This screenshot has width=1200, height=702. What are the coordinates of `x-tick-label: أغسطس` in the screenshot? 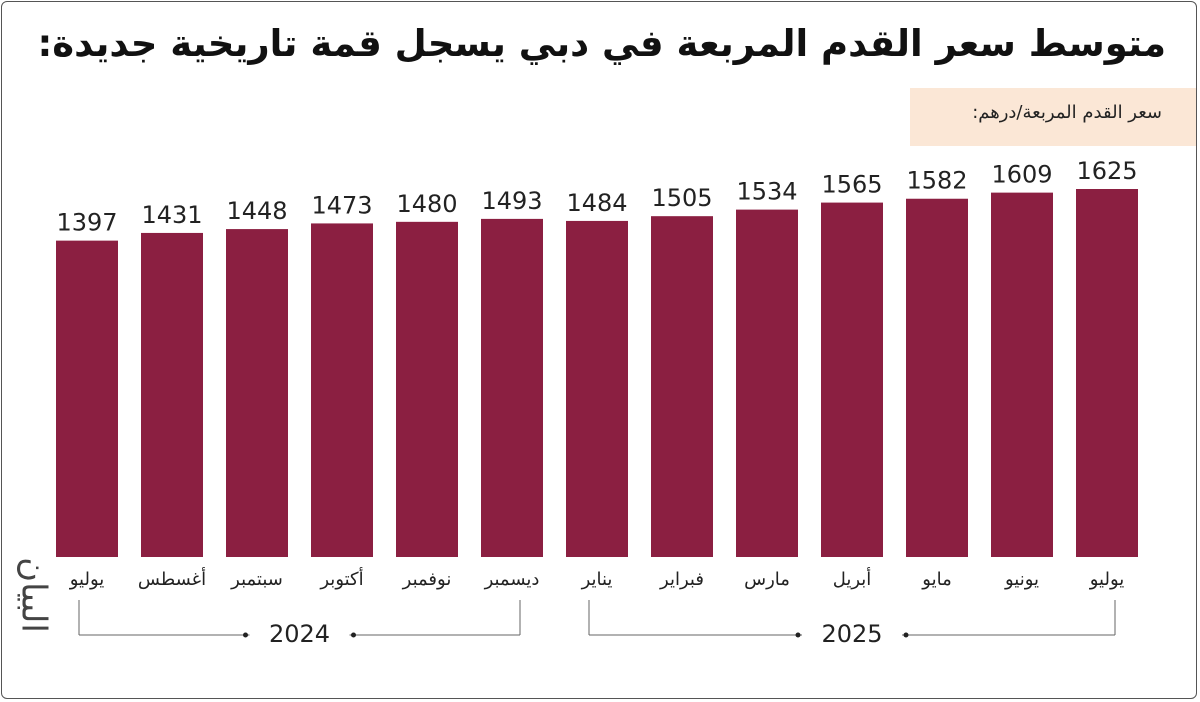 It's located at (172, 578).